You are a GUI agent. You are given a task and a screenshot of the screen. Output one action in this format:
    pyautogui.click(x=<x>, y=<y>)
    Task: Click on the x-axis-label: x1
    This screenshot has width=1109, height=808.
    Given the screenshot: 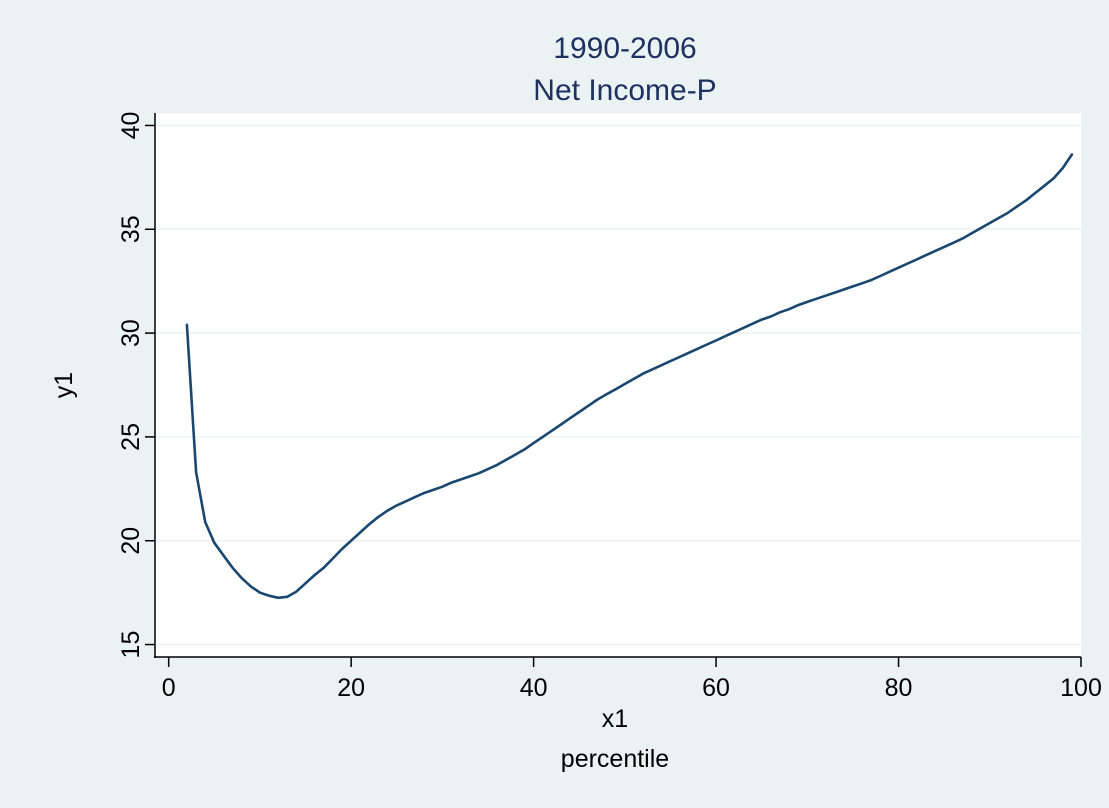 What is the action you would take?
    pyautogui.click(x=615, y=719)
    